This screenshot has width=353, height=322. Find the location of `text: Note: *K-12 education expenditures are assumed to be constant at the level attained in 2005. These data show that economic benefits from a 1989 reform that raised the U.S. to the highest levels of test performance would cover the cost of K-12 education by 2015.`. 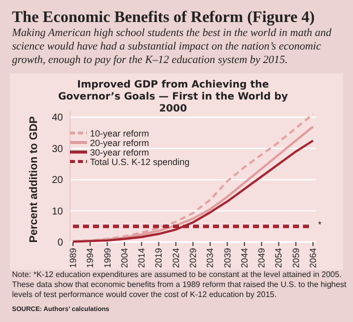

text: Note: *K-12 education expenditures are assumed to be constant at the level attained in 2005. These data show that economic benefits from a 1989 reform that raised the U.S. to the highest levels of test performance would cover the cost of K-12 education by 2015. is located at coordinates (180, 284).